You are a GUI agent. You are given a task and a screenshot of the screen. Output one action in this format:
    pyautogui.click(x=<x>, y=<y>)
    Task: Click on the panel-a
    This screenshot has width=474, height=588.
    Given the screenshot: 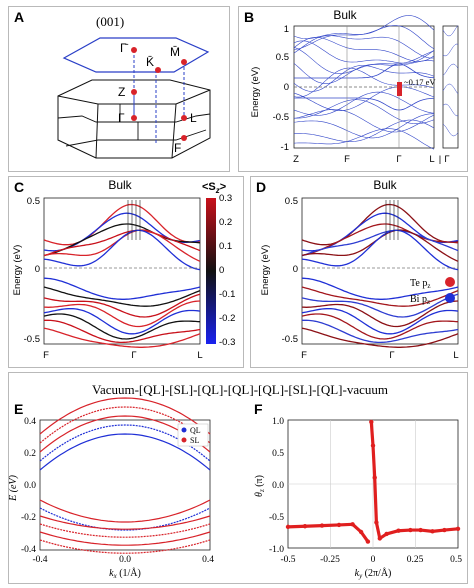 What is the action you would take?
    pyautogui.click(x=119, y=89)
    